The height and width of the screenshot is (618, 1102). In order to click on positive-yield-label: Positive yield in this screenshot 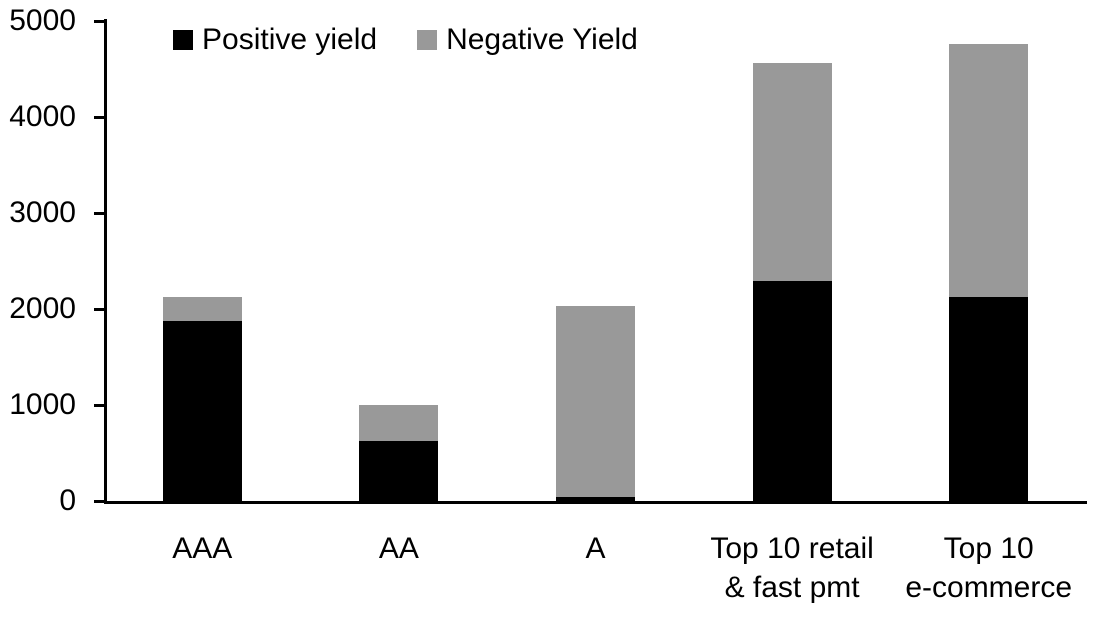, I will do `click(290, 39)`.